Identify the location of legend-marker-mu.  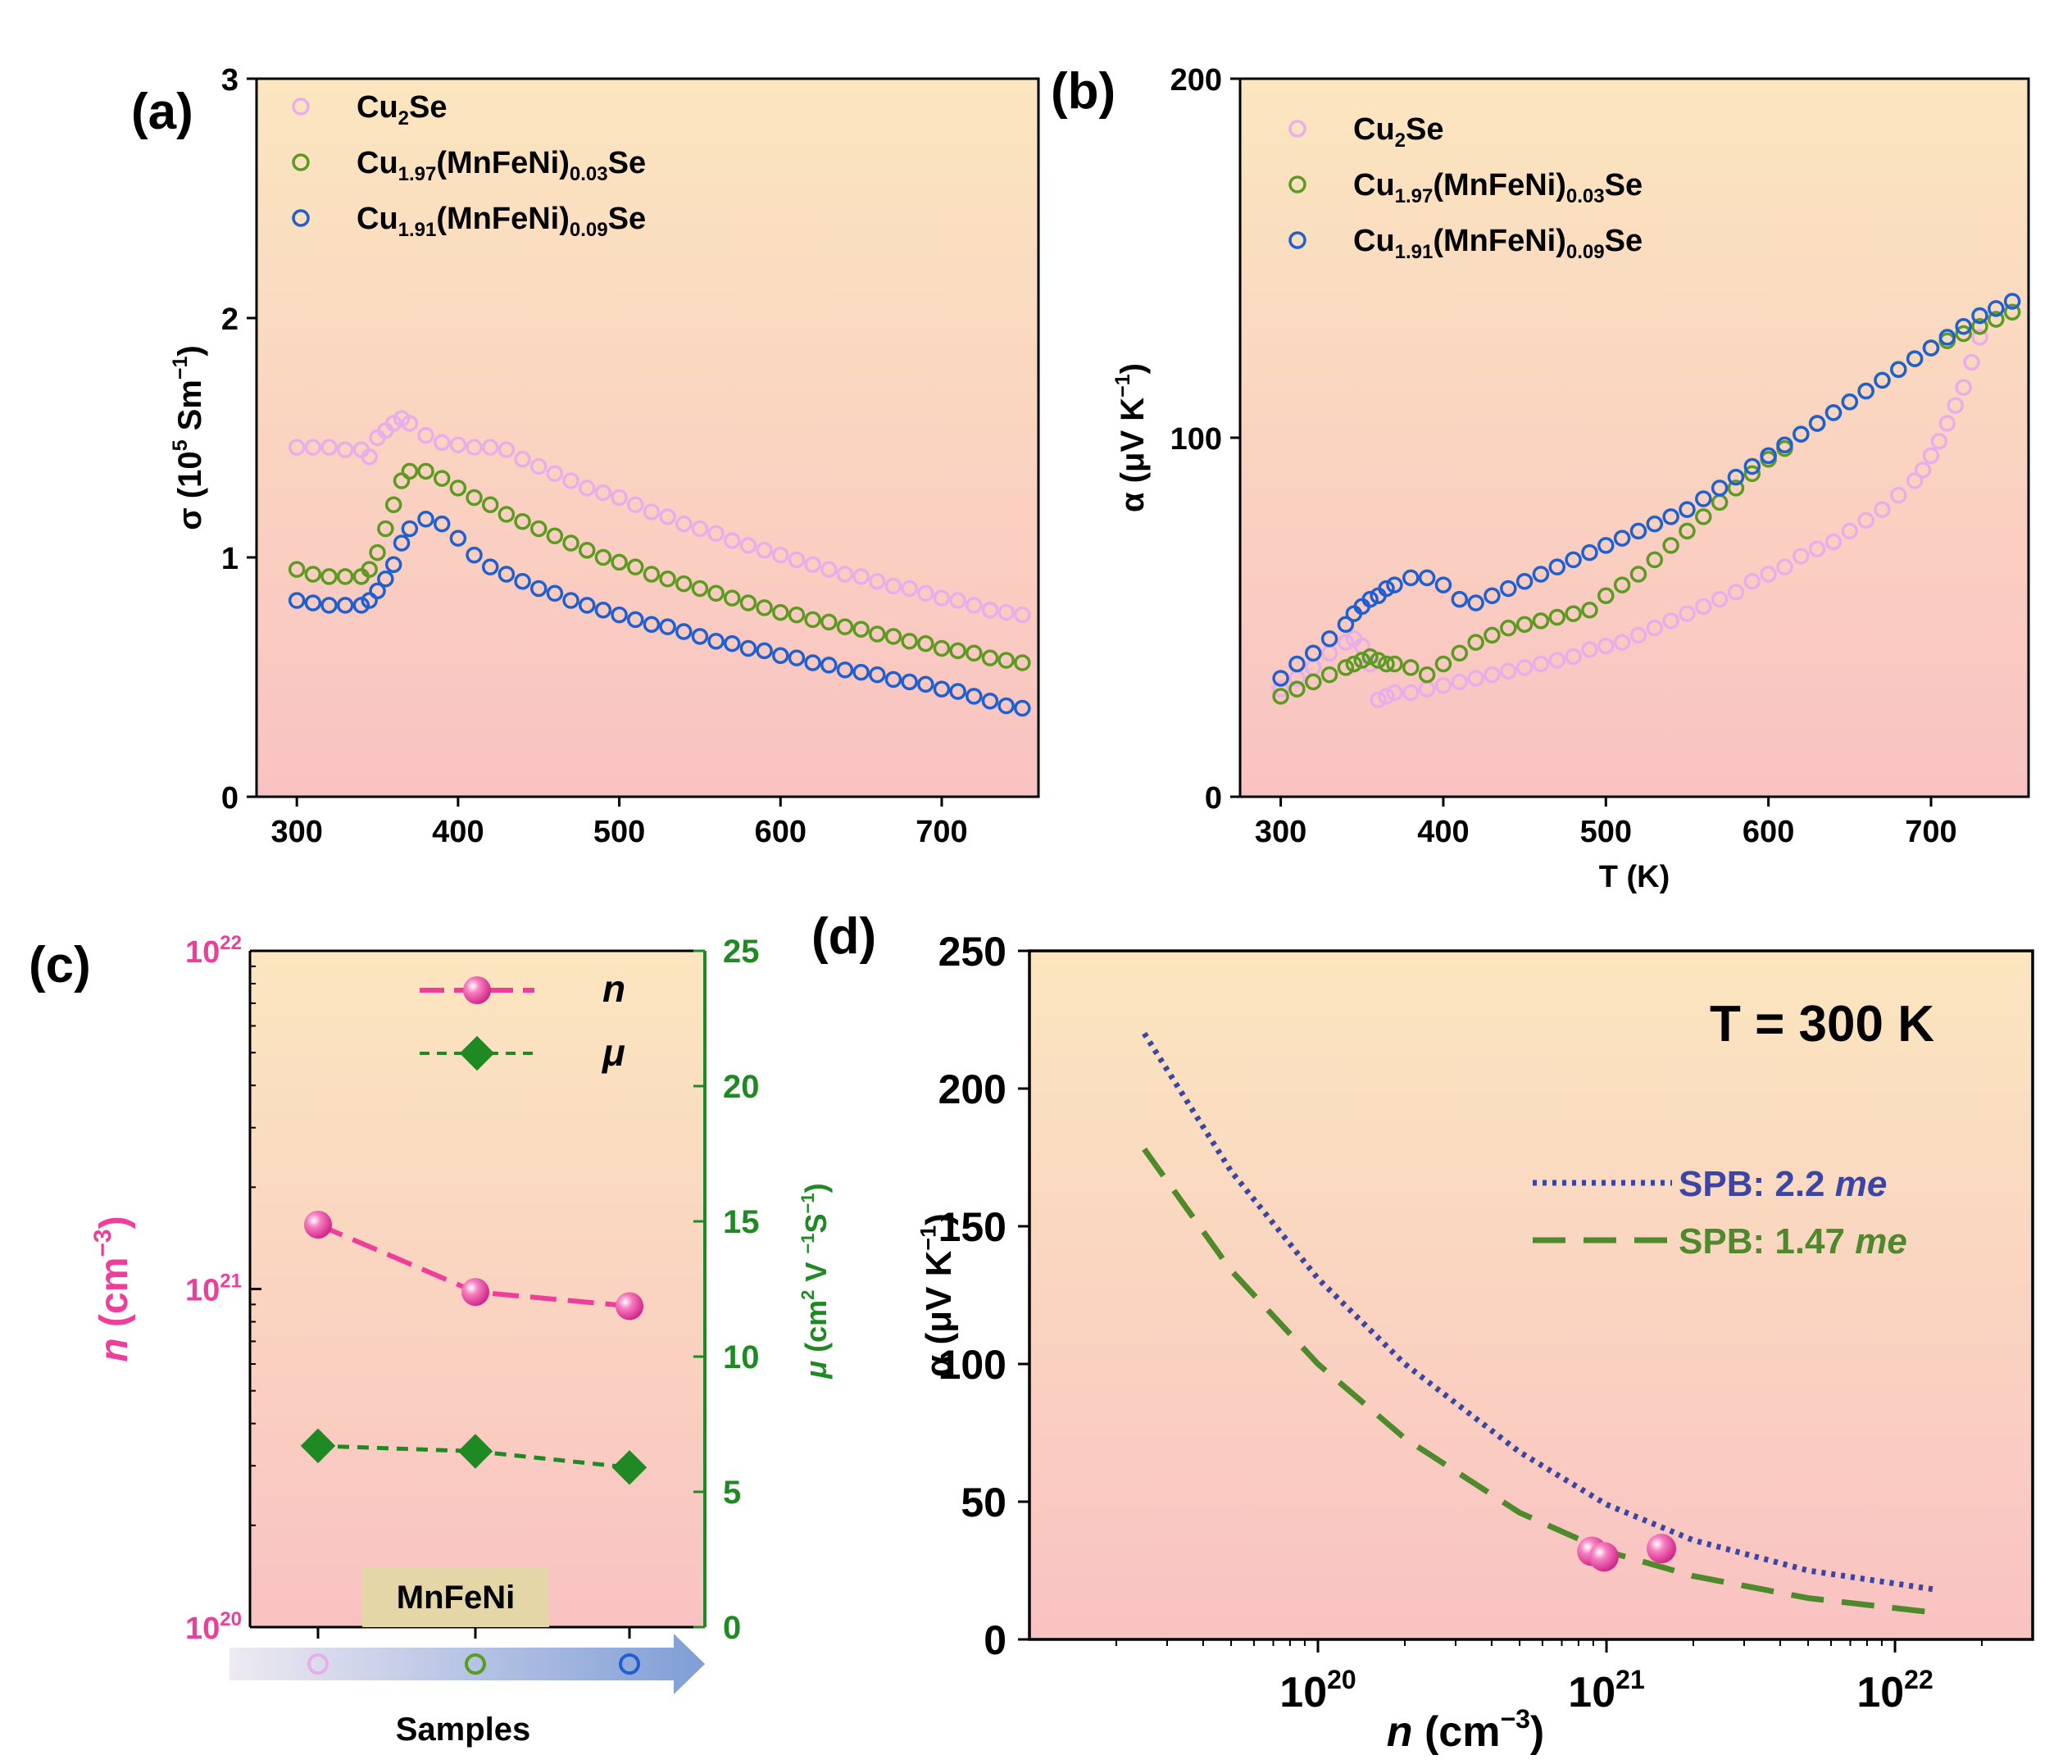
(477, 1053).